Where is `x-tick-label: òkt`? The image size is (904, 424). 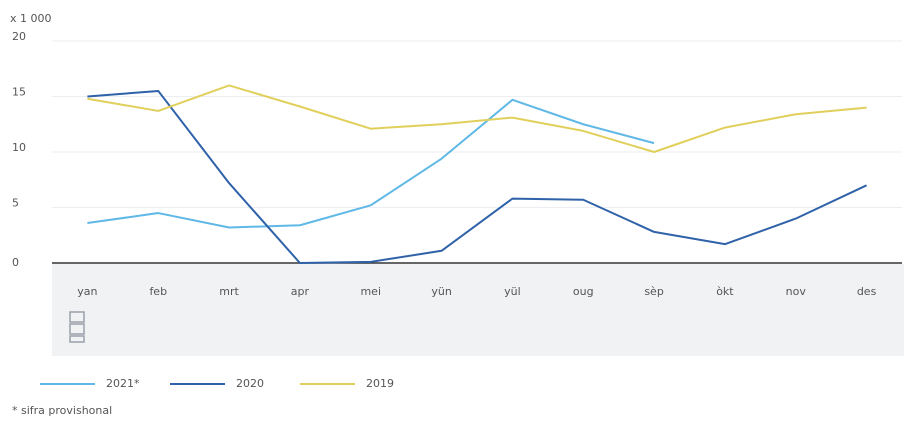
x-tick-label: òkt is located at coordinates (725, 291).